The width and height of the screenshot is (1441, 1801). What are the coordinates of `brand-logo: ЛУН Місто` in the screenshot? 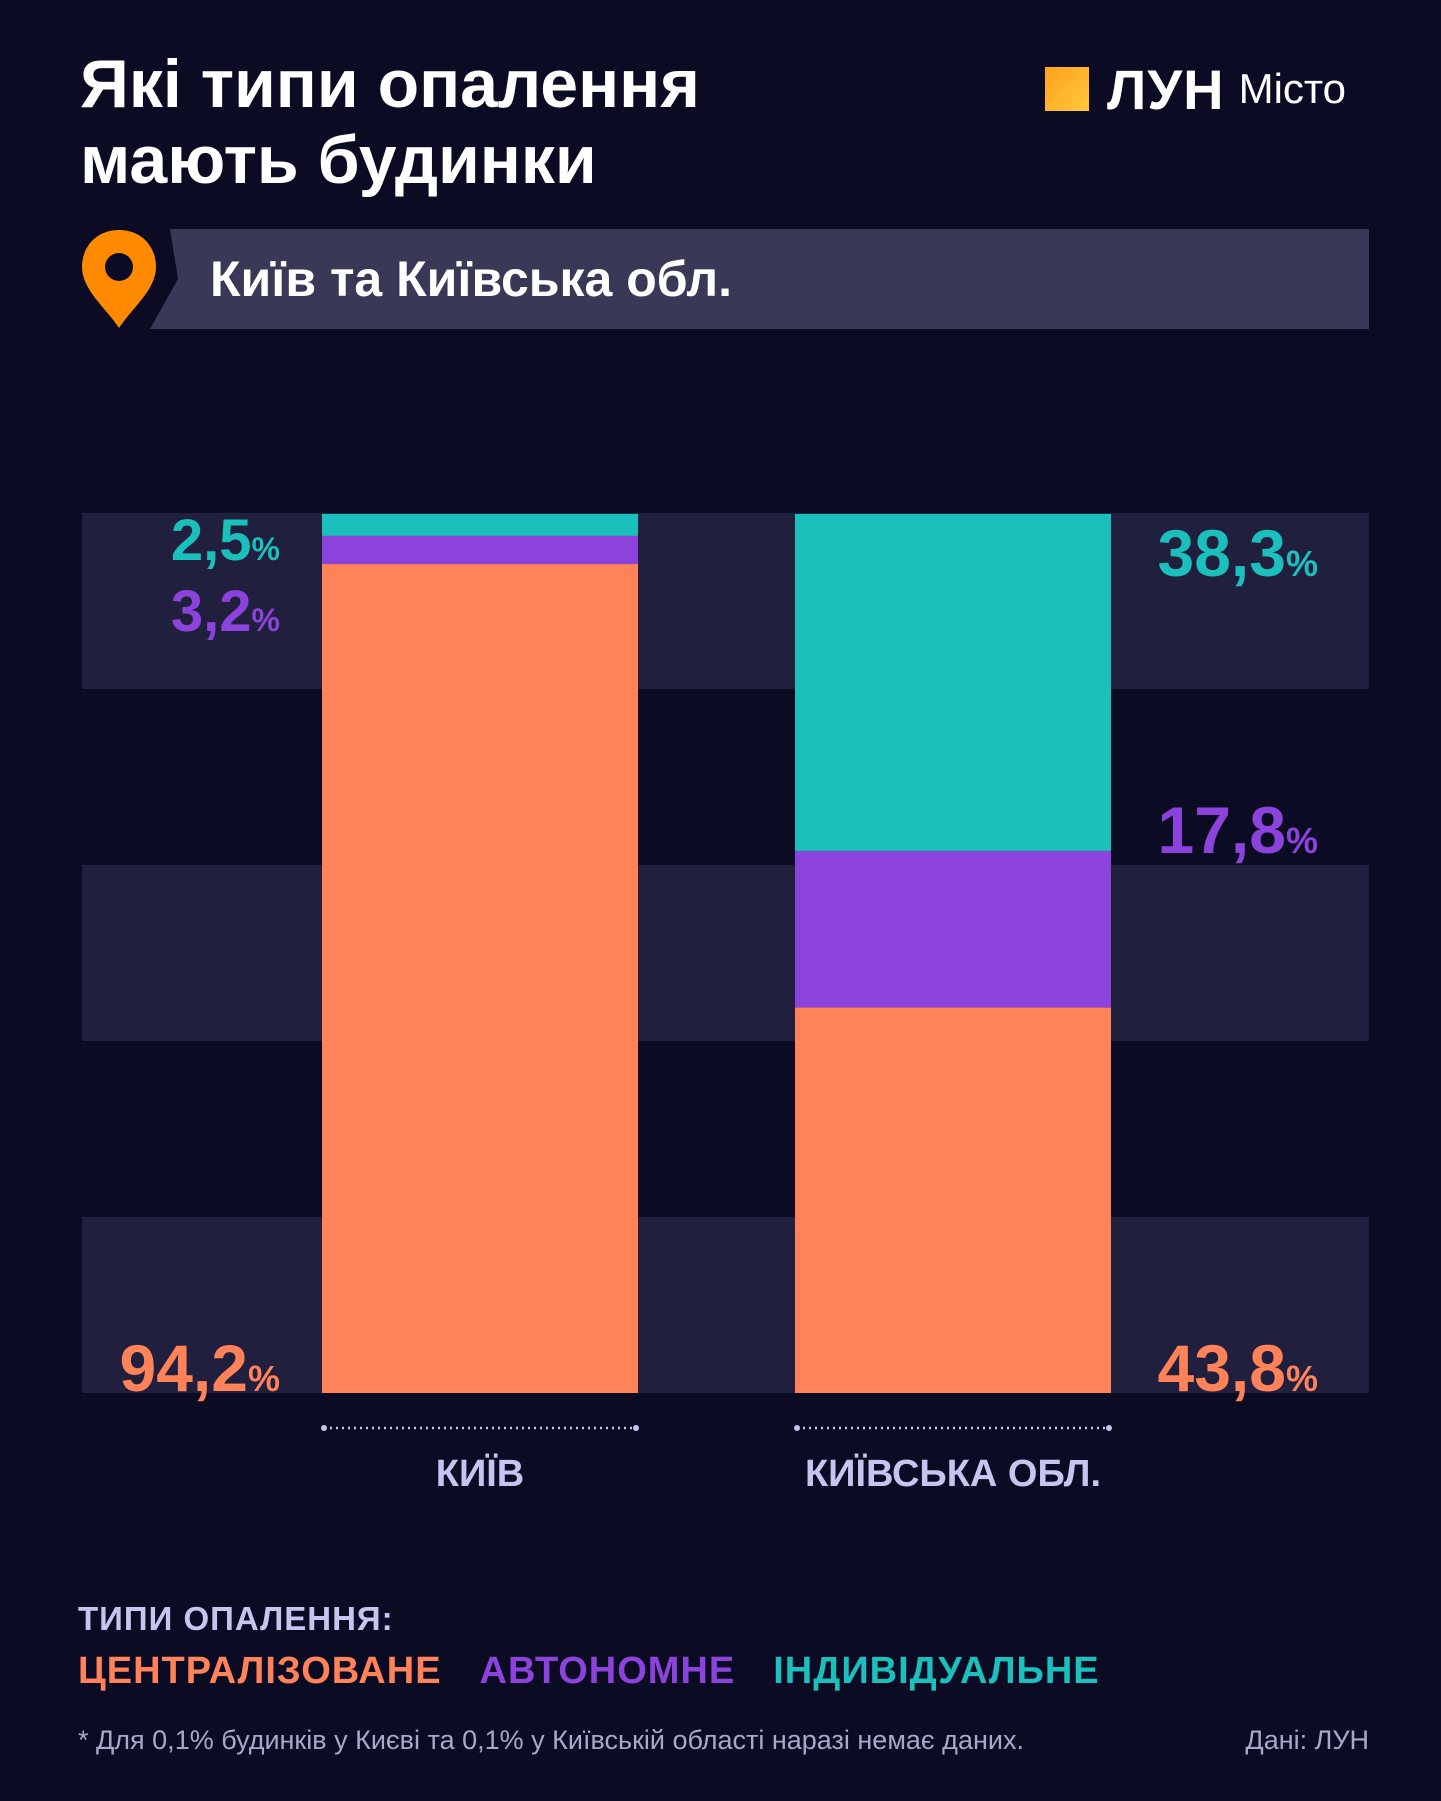 It's located at (1196, 89).